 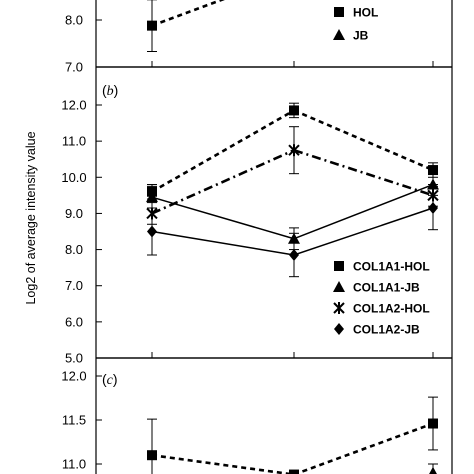 I want to click on panel-c-y-tick-label: 11.0, so click(x=74, y=464).